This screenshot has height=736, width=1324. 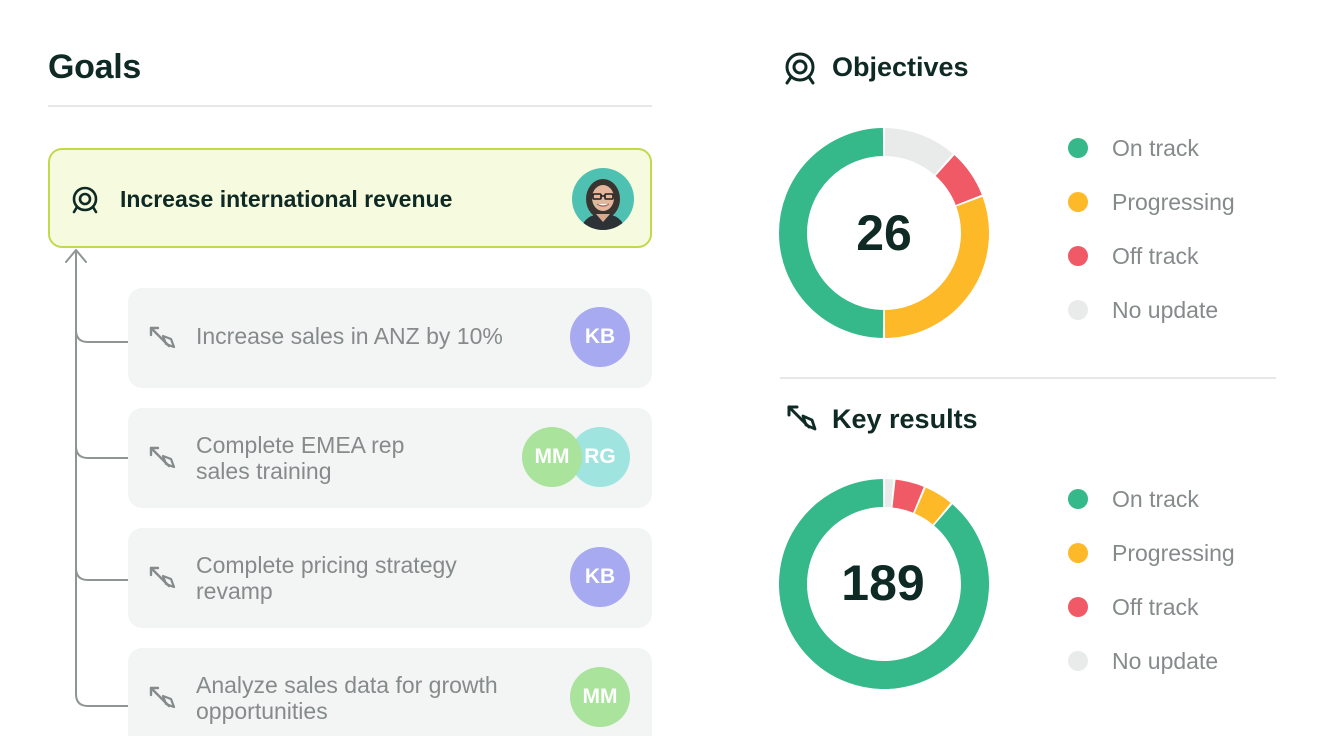 I want to click on objectives-donut-chart, so click(x=884, y=233).